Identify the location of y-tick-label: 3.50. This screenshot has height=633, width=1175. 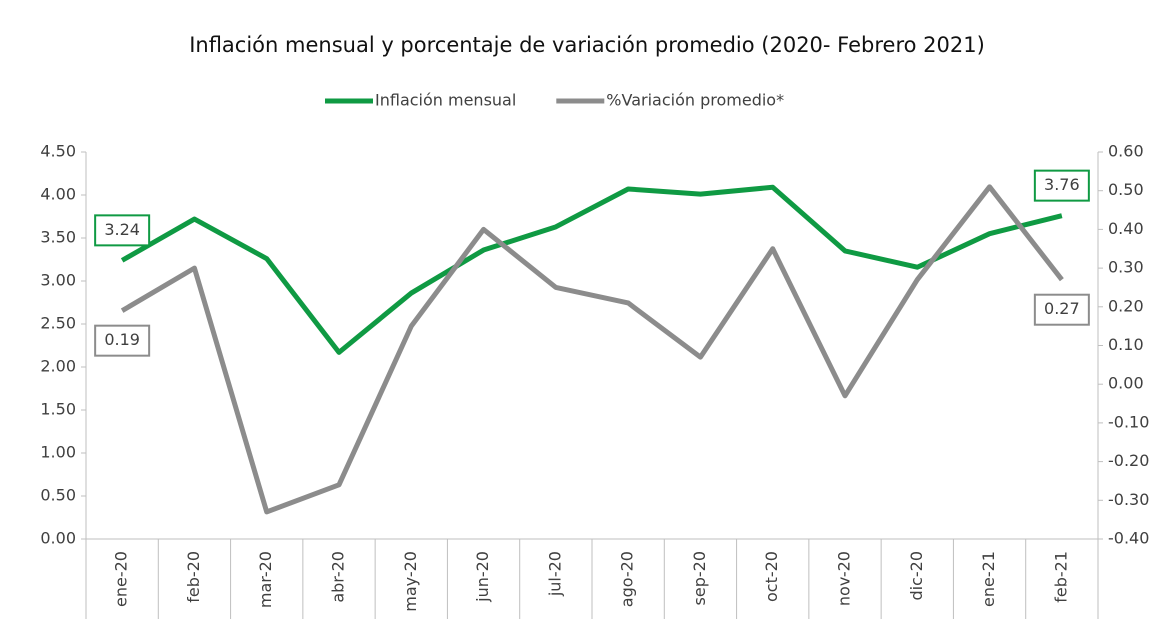
(58, 237).